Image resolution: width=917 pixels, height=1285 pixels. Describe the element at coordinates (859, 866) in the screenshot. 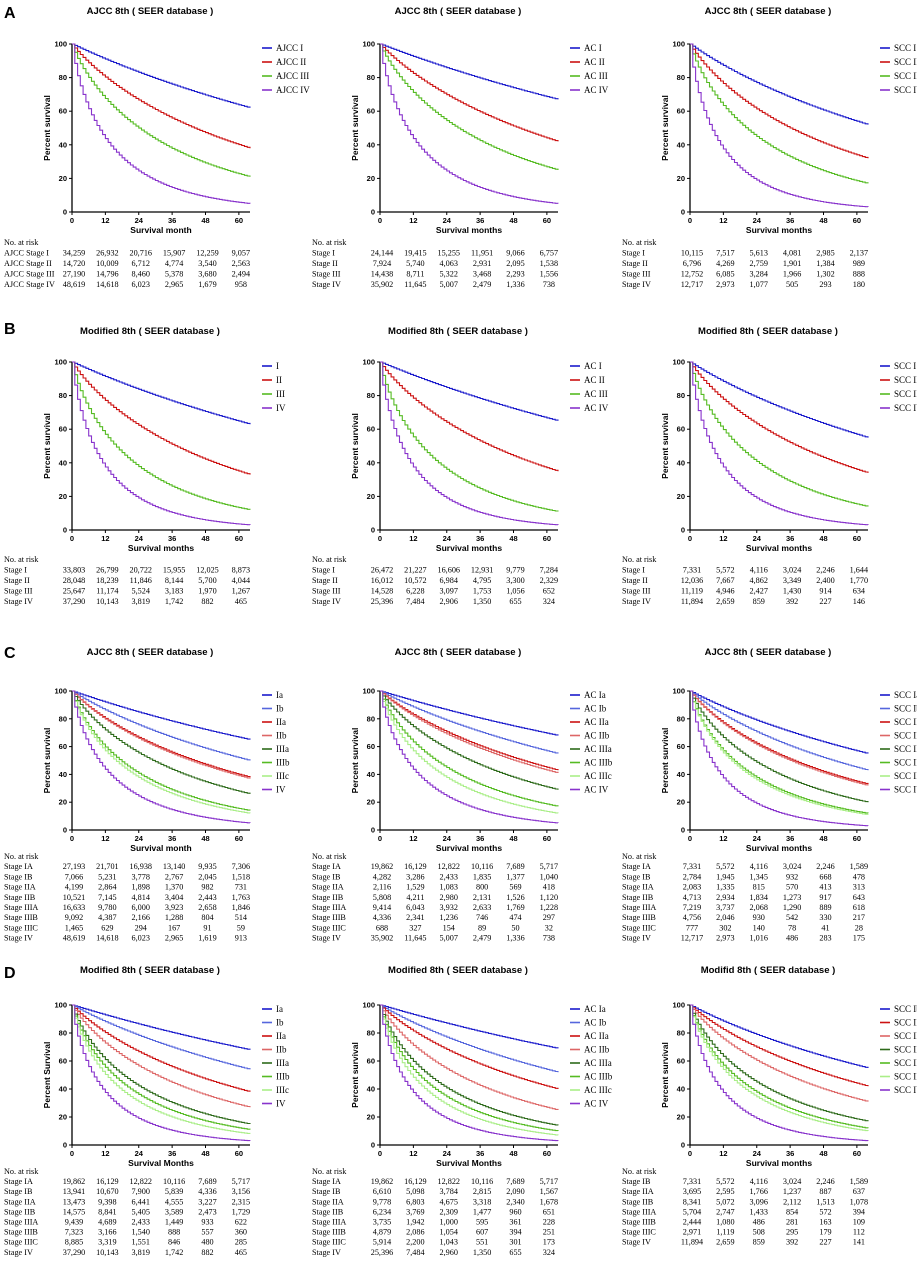

I see `risk-cell: 1,589` at that location.